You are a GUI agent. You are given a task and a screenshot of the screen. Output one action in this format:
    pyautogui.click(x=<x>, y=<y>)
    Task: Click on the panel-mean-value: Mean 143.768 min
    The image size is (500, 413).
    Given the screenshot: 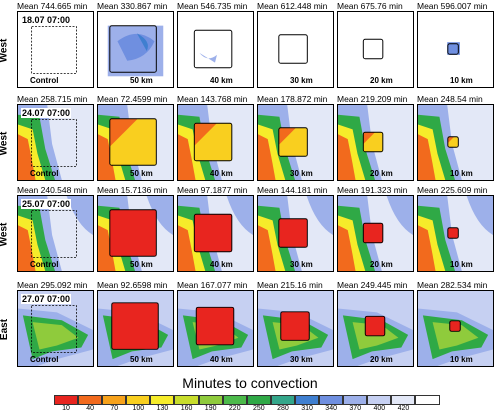 What is the action you would take?
    pyautogui.click(x=212, y=99)
    